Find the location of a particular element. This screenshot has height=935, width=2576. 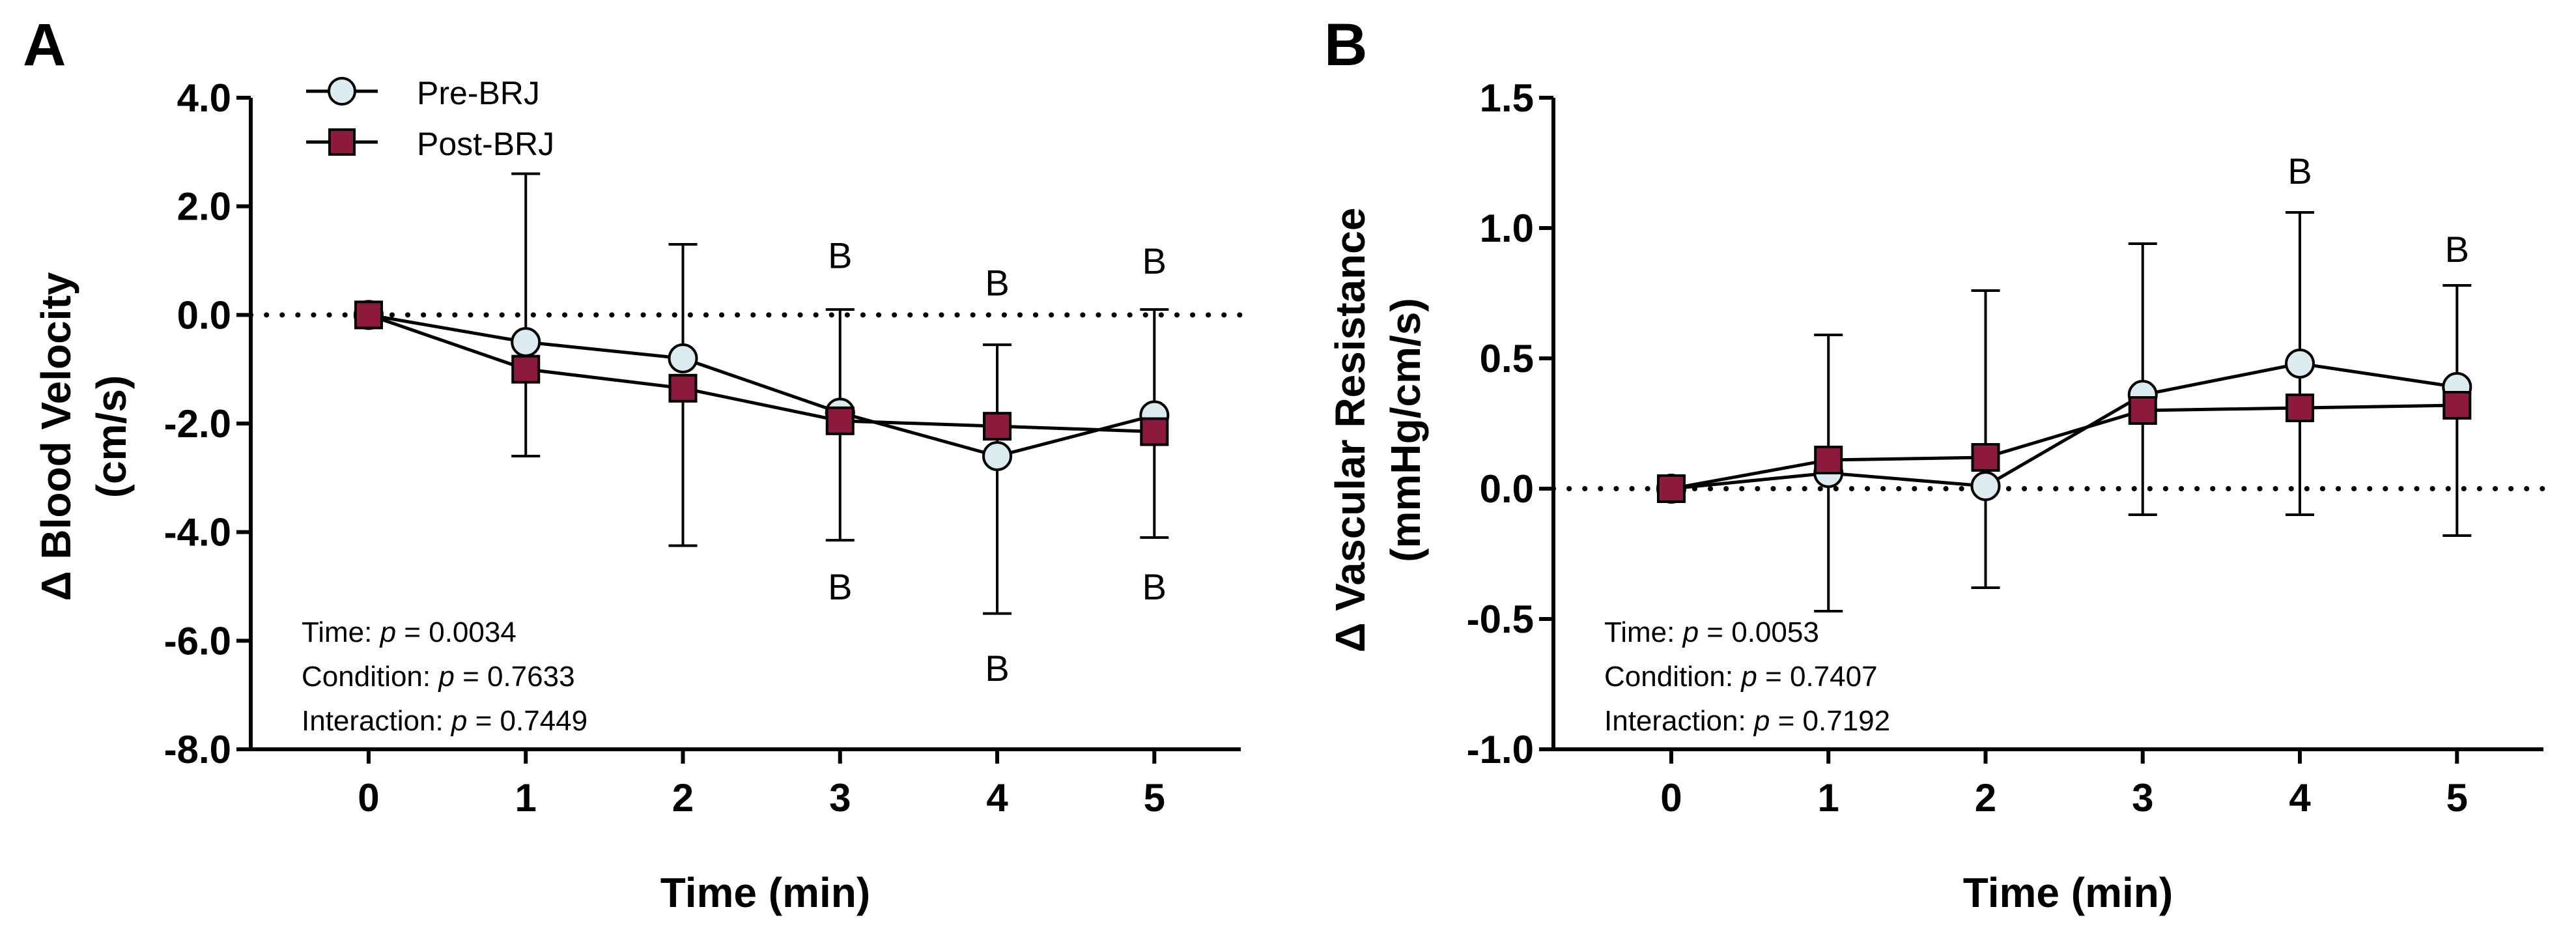

panel-b-y-tick-label: -0.5 is located at coordinates (1500, 619).